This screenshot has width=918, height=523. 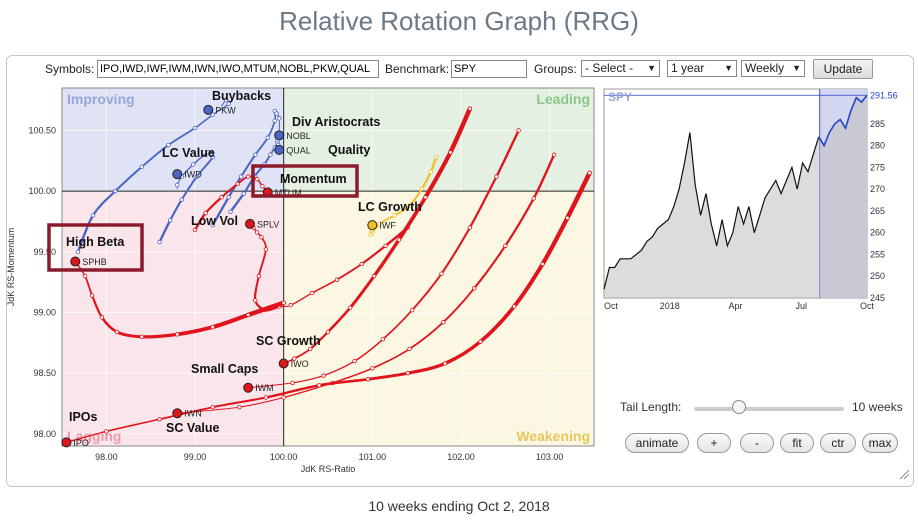 I want to click on tail-length-label: Tail Length:, so click(x=651, y=407).